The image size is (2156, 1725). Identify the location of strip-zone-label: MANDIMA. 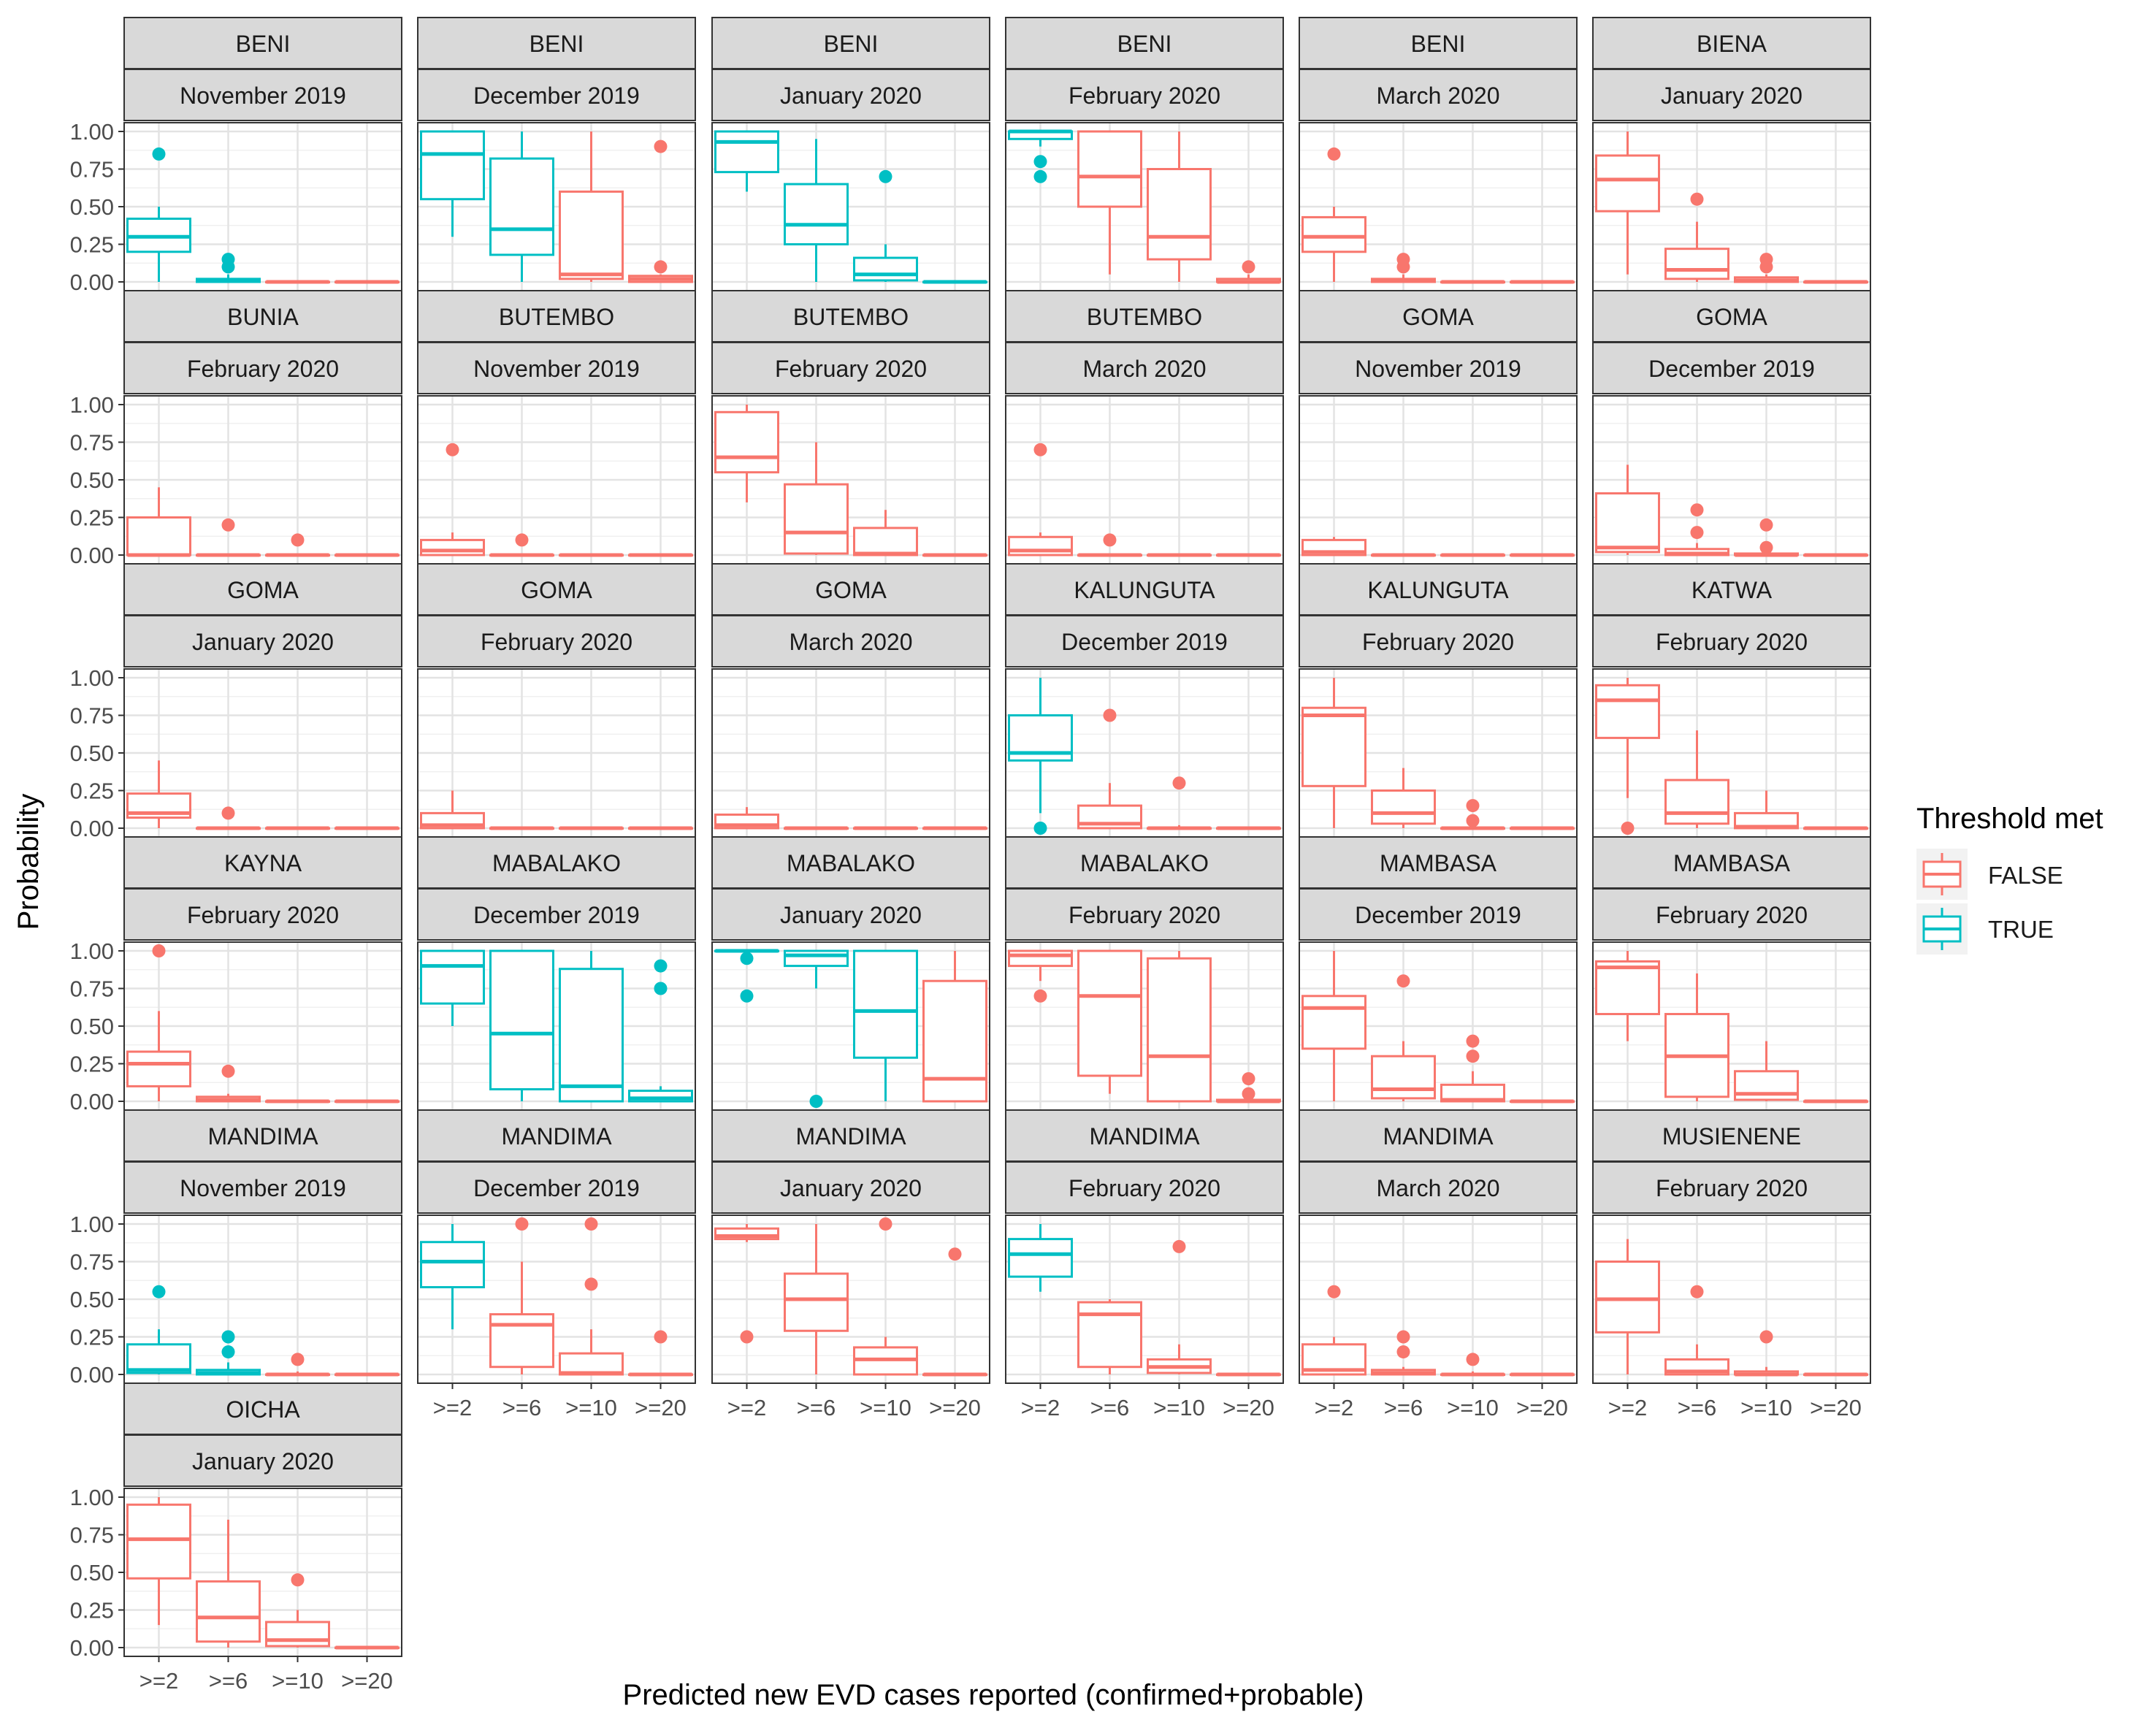
(851, 1136).